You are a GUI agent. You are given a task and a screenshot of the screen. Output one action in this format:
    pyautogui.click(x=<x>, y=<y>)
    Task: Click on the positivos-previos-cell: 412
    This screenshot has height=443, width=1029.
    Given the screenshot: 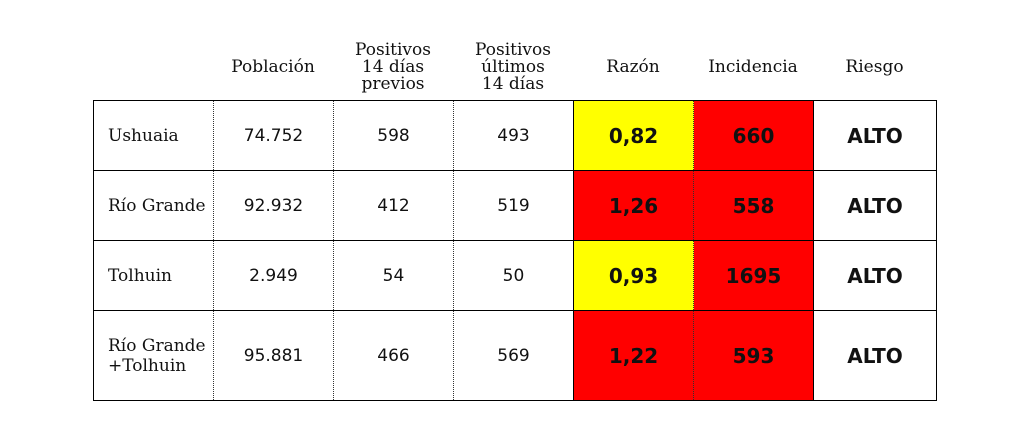 What is the action you would take?
    pyautogui.click(x=393, y=205)
    